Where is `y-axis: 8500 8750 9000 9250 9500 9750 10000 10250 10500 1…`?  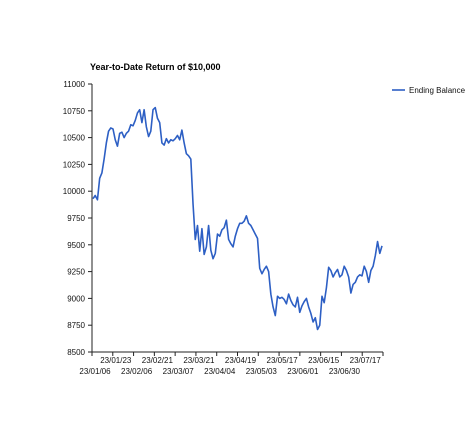
y-axis: 8500 8750 9000 9250 9500 9750 10000 10250 10500 1… is located at coordinates (78, 218).